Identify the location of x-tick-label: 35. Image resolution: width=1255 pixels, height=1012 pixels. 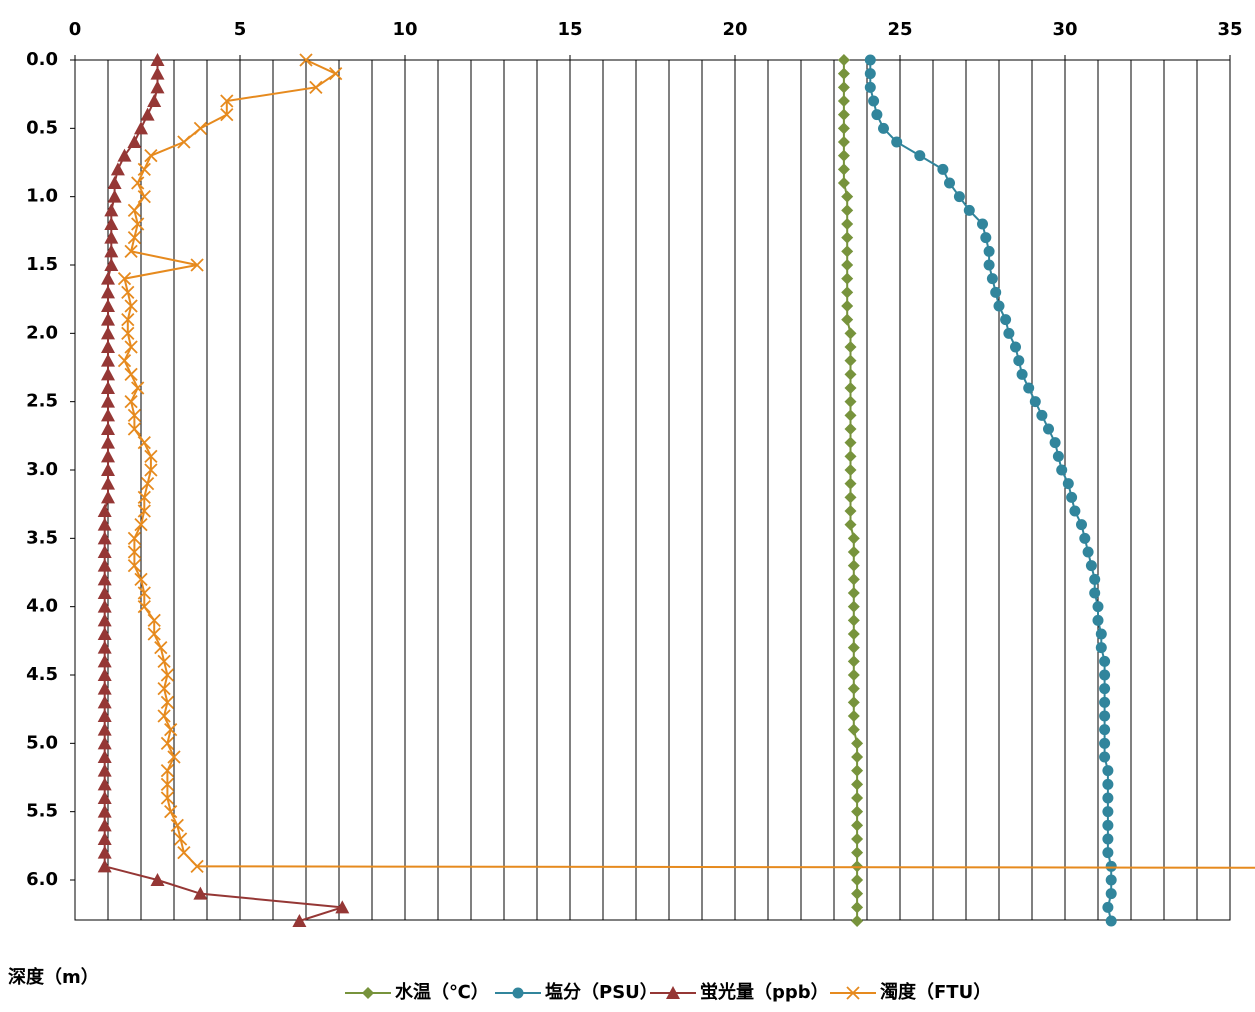
(1229, 29).